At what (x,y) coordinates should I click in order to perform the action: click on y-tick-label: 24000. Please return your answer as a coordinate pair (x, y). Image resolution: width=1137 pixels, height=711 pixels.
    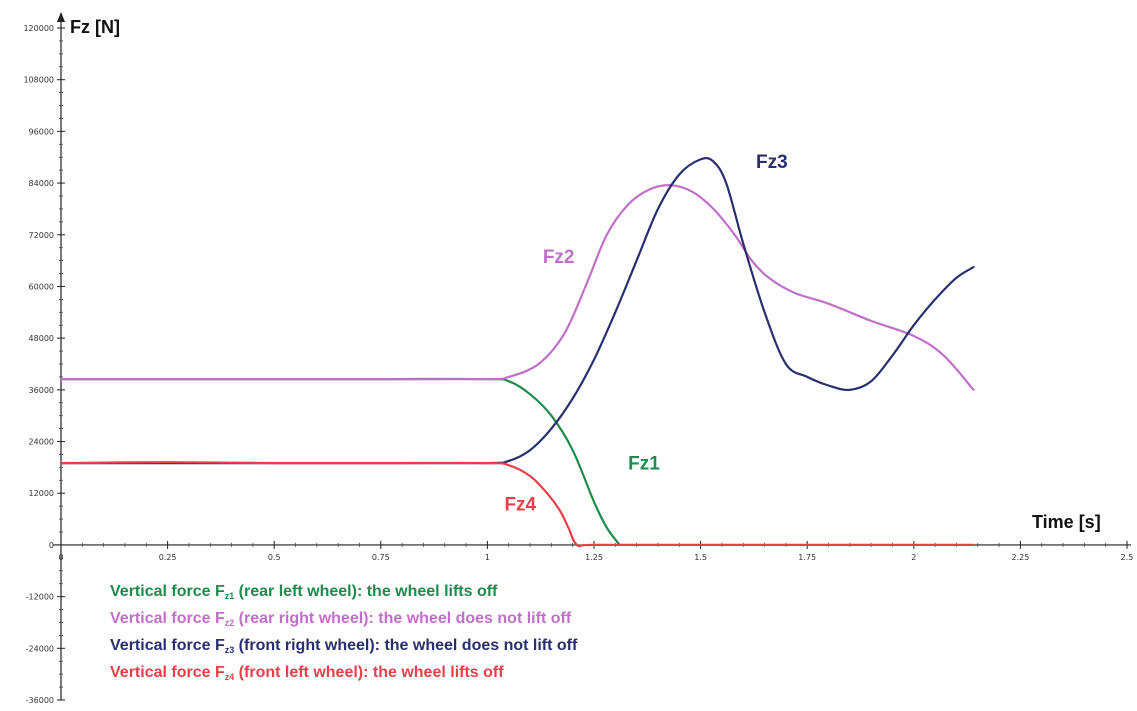
    Looking at the image, I should click on (41, 442).